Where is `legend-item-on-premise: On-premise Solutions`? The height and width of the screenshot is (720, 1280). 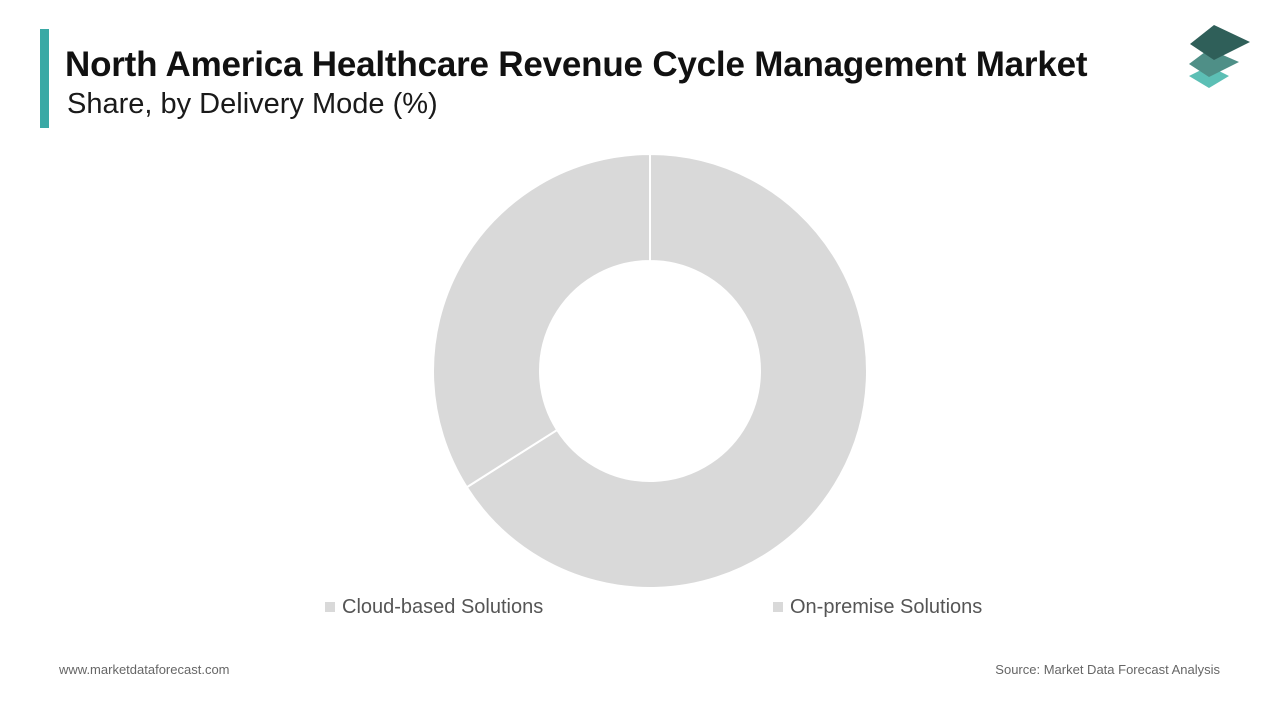
legend-item-on-premise: On-premise Solutions is located at coordinates (877, 607).